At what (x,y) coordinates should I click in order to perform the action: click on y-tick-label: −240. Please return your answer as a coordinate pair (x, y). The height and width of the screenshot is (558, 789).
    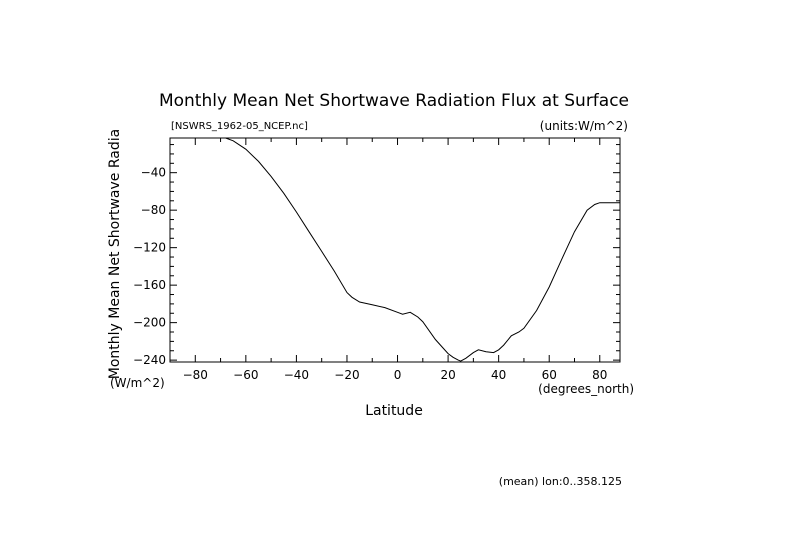
    Looking at the image, I should click on (149, 360).